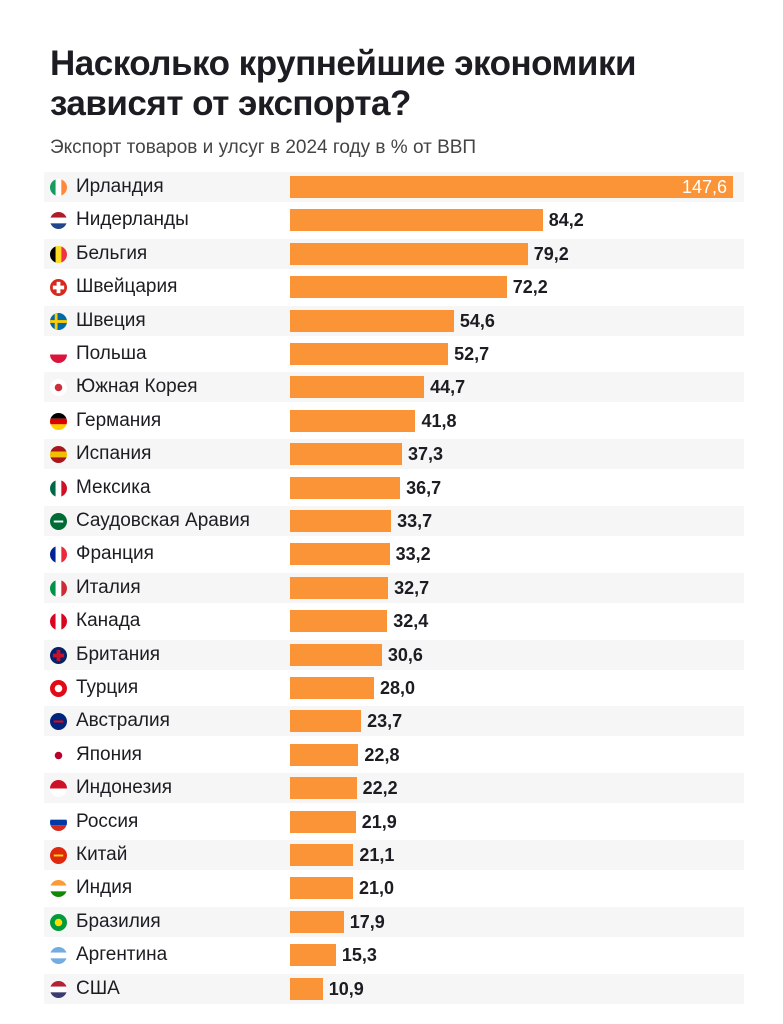 The width and height of the screenshot is (783, 1024). I want to click on value-label: 32,7, so click(412, 587).